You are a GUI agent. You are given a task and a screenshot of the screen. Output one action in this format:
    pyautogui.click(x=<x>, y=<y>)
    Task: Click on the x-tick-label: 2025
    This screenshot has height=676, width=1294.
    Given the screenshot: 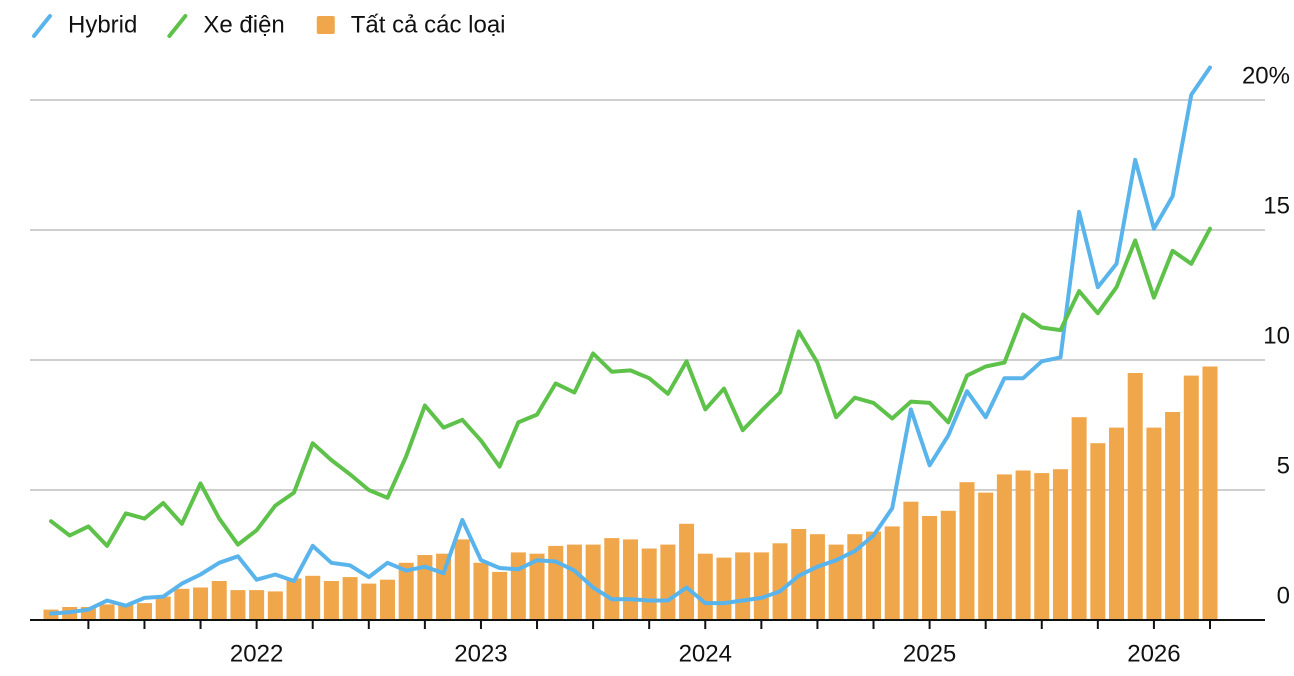 What is the action you would take?
    pyautogui.click(x=929, y=653)
    